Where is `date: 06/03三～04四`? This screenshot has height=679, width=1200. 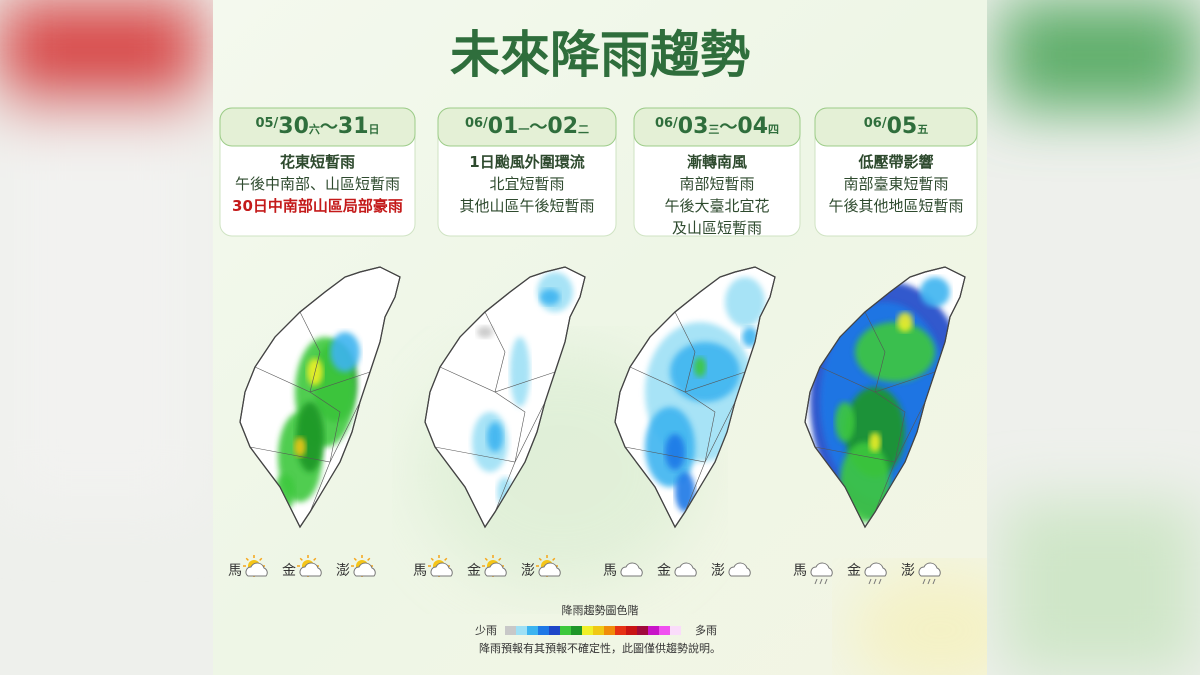
date: 06/03三～04四 is located at coordinates (717, 126).